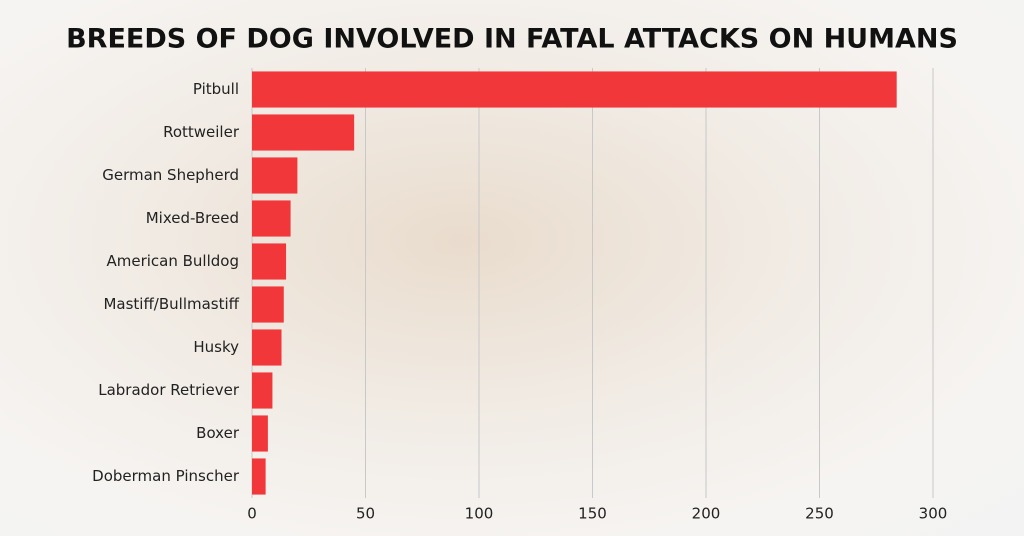 This screenshot has width=1024, height=536. I want to click on y-tick-label: German Shepherd, so click(170, 175).